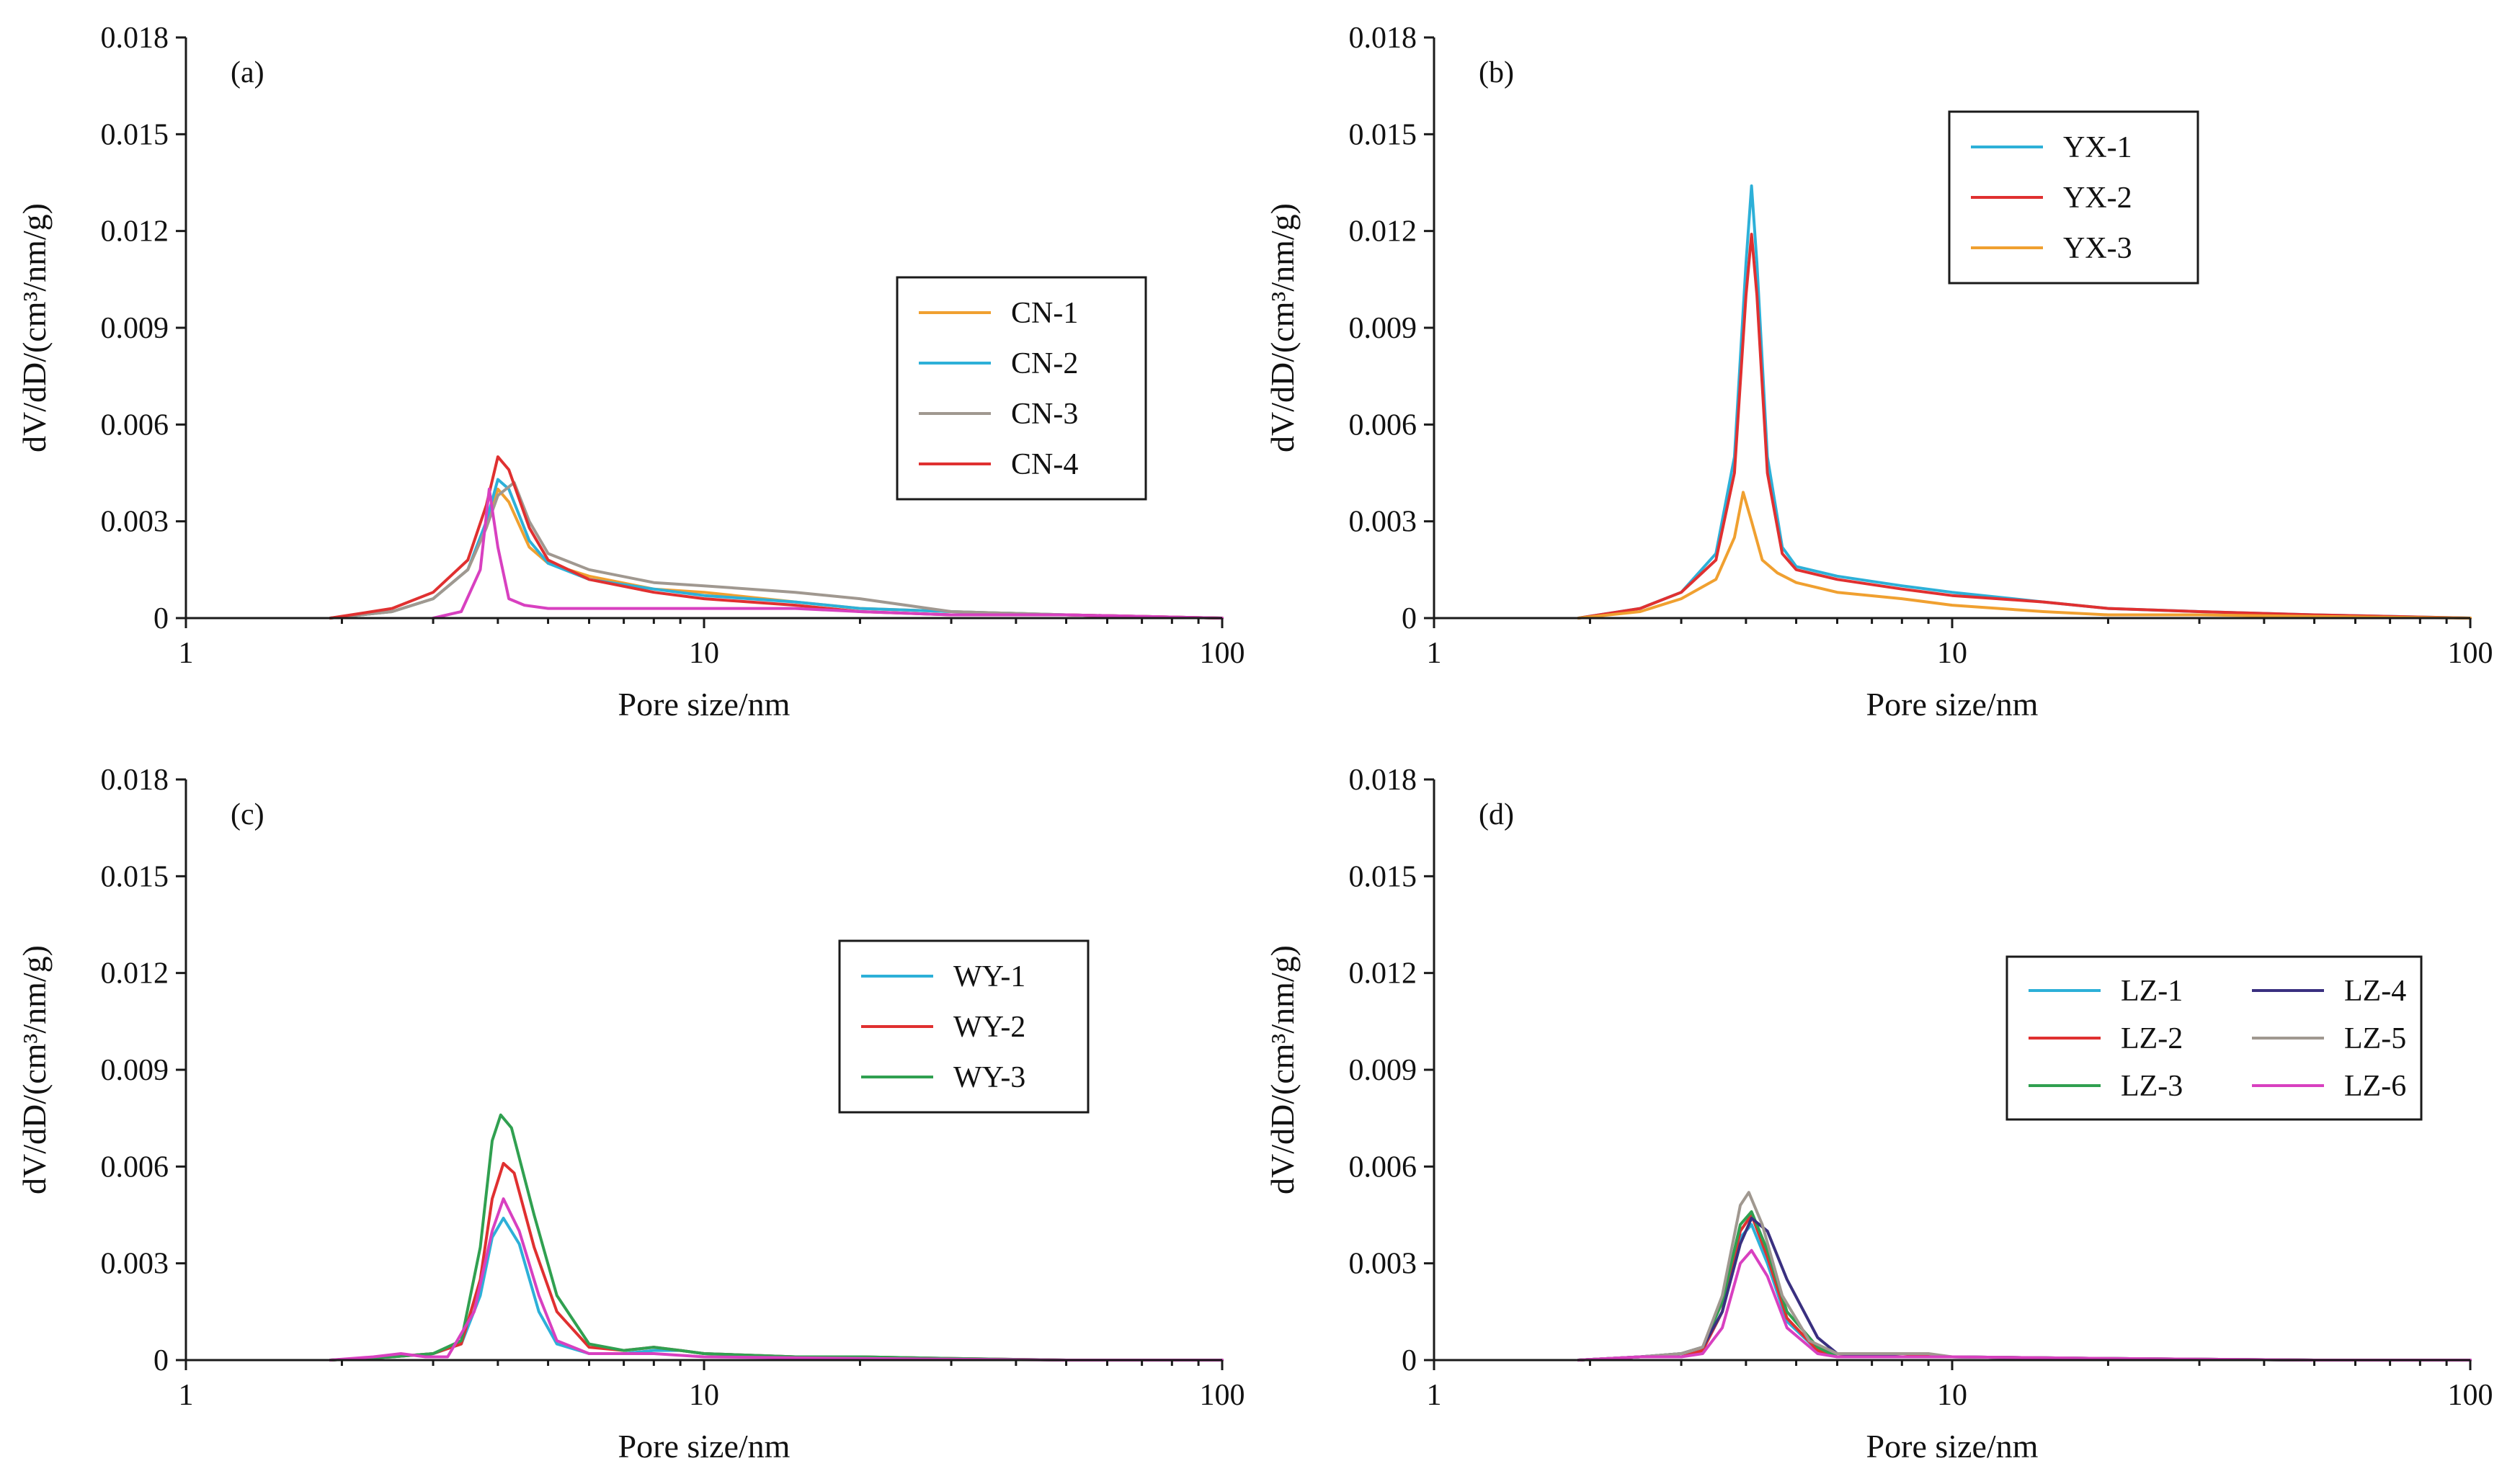 The width and height of the screenshot is (2520, 1484). Describe the element at coordinates (2375, 991) in the screenshot. I see `legend-label-lz-4: LZ-4` at that location.